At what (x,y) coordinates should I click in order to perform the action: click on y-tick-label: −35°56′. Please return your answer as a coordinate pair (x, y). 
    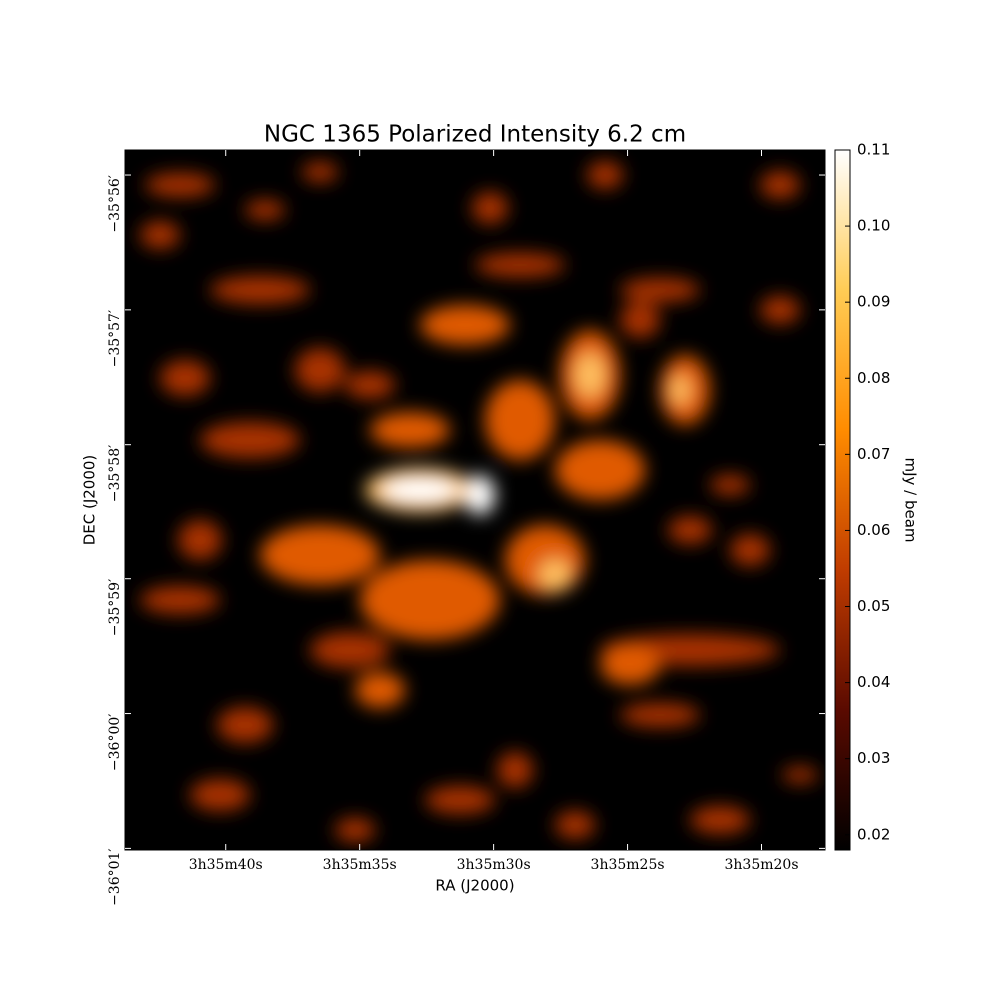
    Looking at the image, I should click on (115, 204).